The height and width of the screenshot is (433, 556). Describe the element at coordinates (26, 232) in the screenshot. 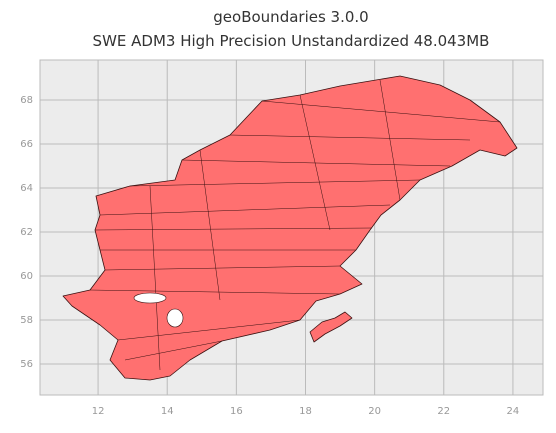

I see `y-tick-label: 62` at that location.